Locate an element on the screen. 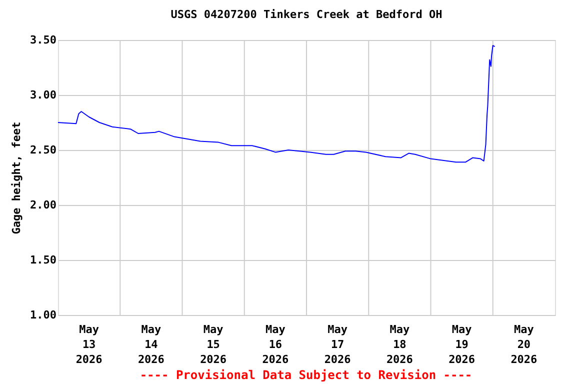 This screenshot has width=576, height=384. chart-title: USGS 04207200 Tinkers Creek at Bedford OH is located at coordinates (306, 14).